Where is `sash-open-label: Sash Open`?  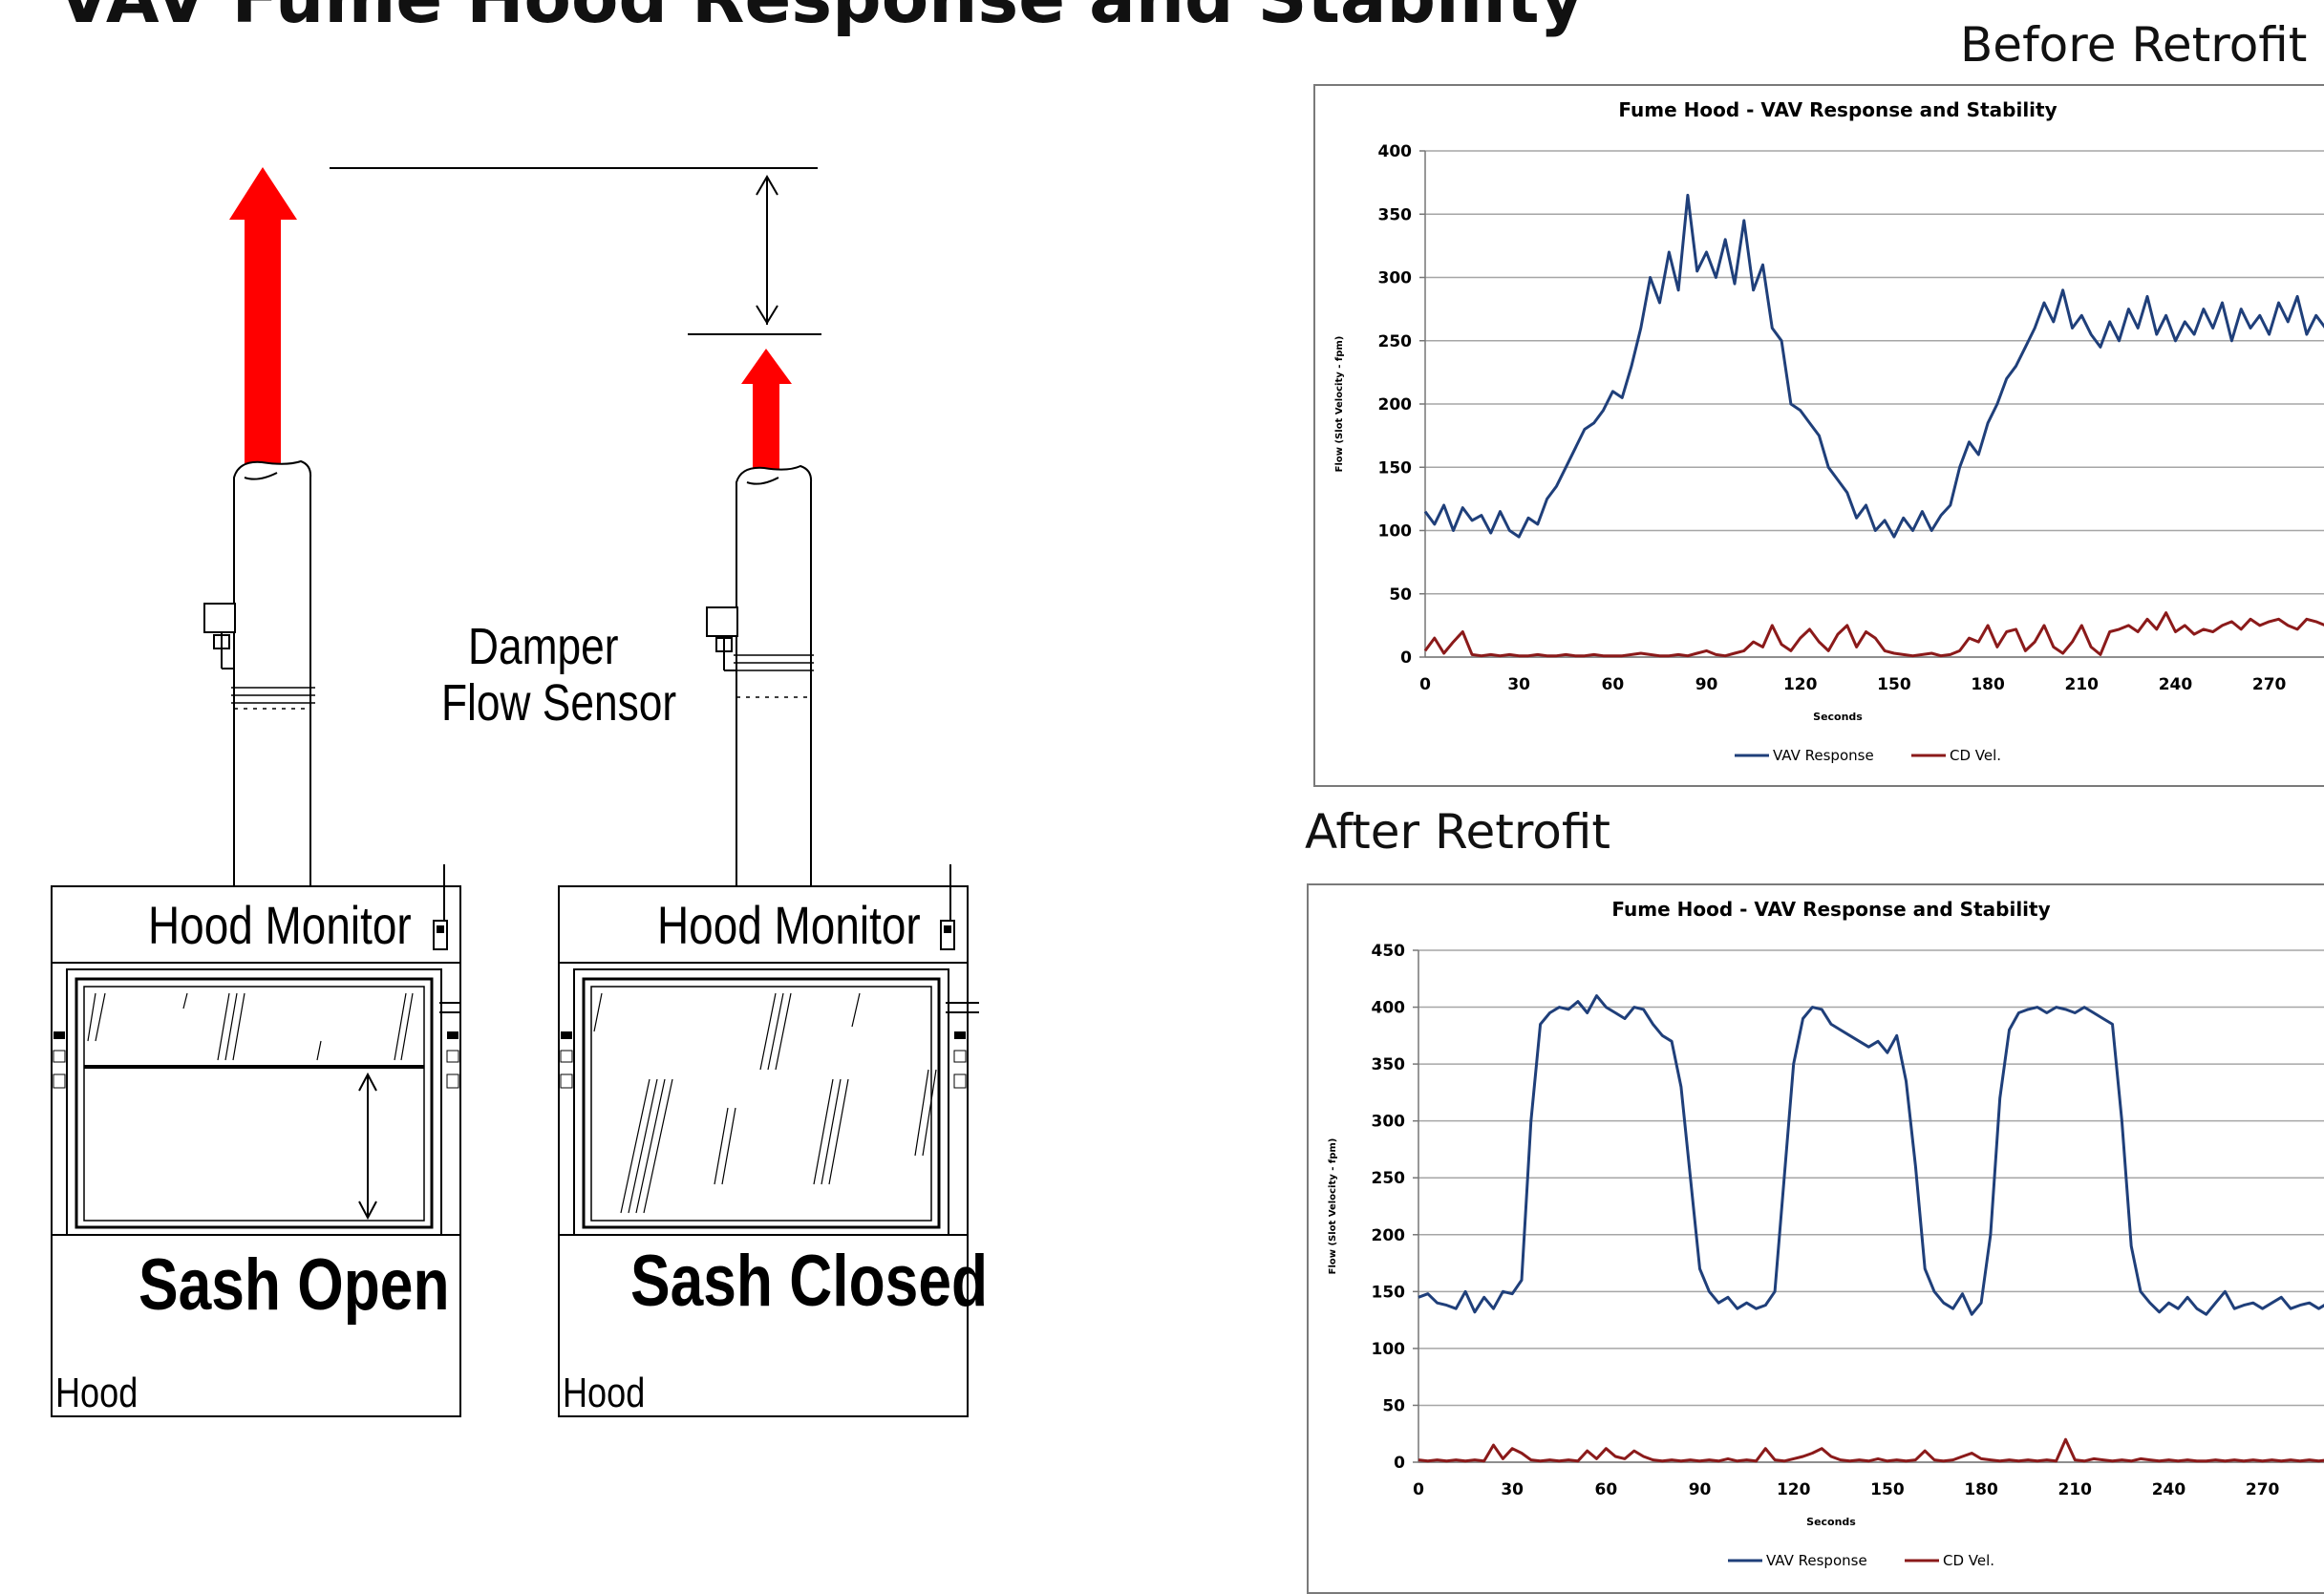
sash-open-label: Sash Open is located at coordinates (295, 1285).